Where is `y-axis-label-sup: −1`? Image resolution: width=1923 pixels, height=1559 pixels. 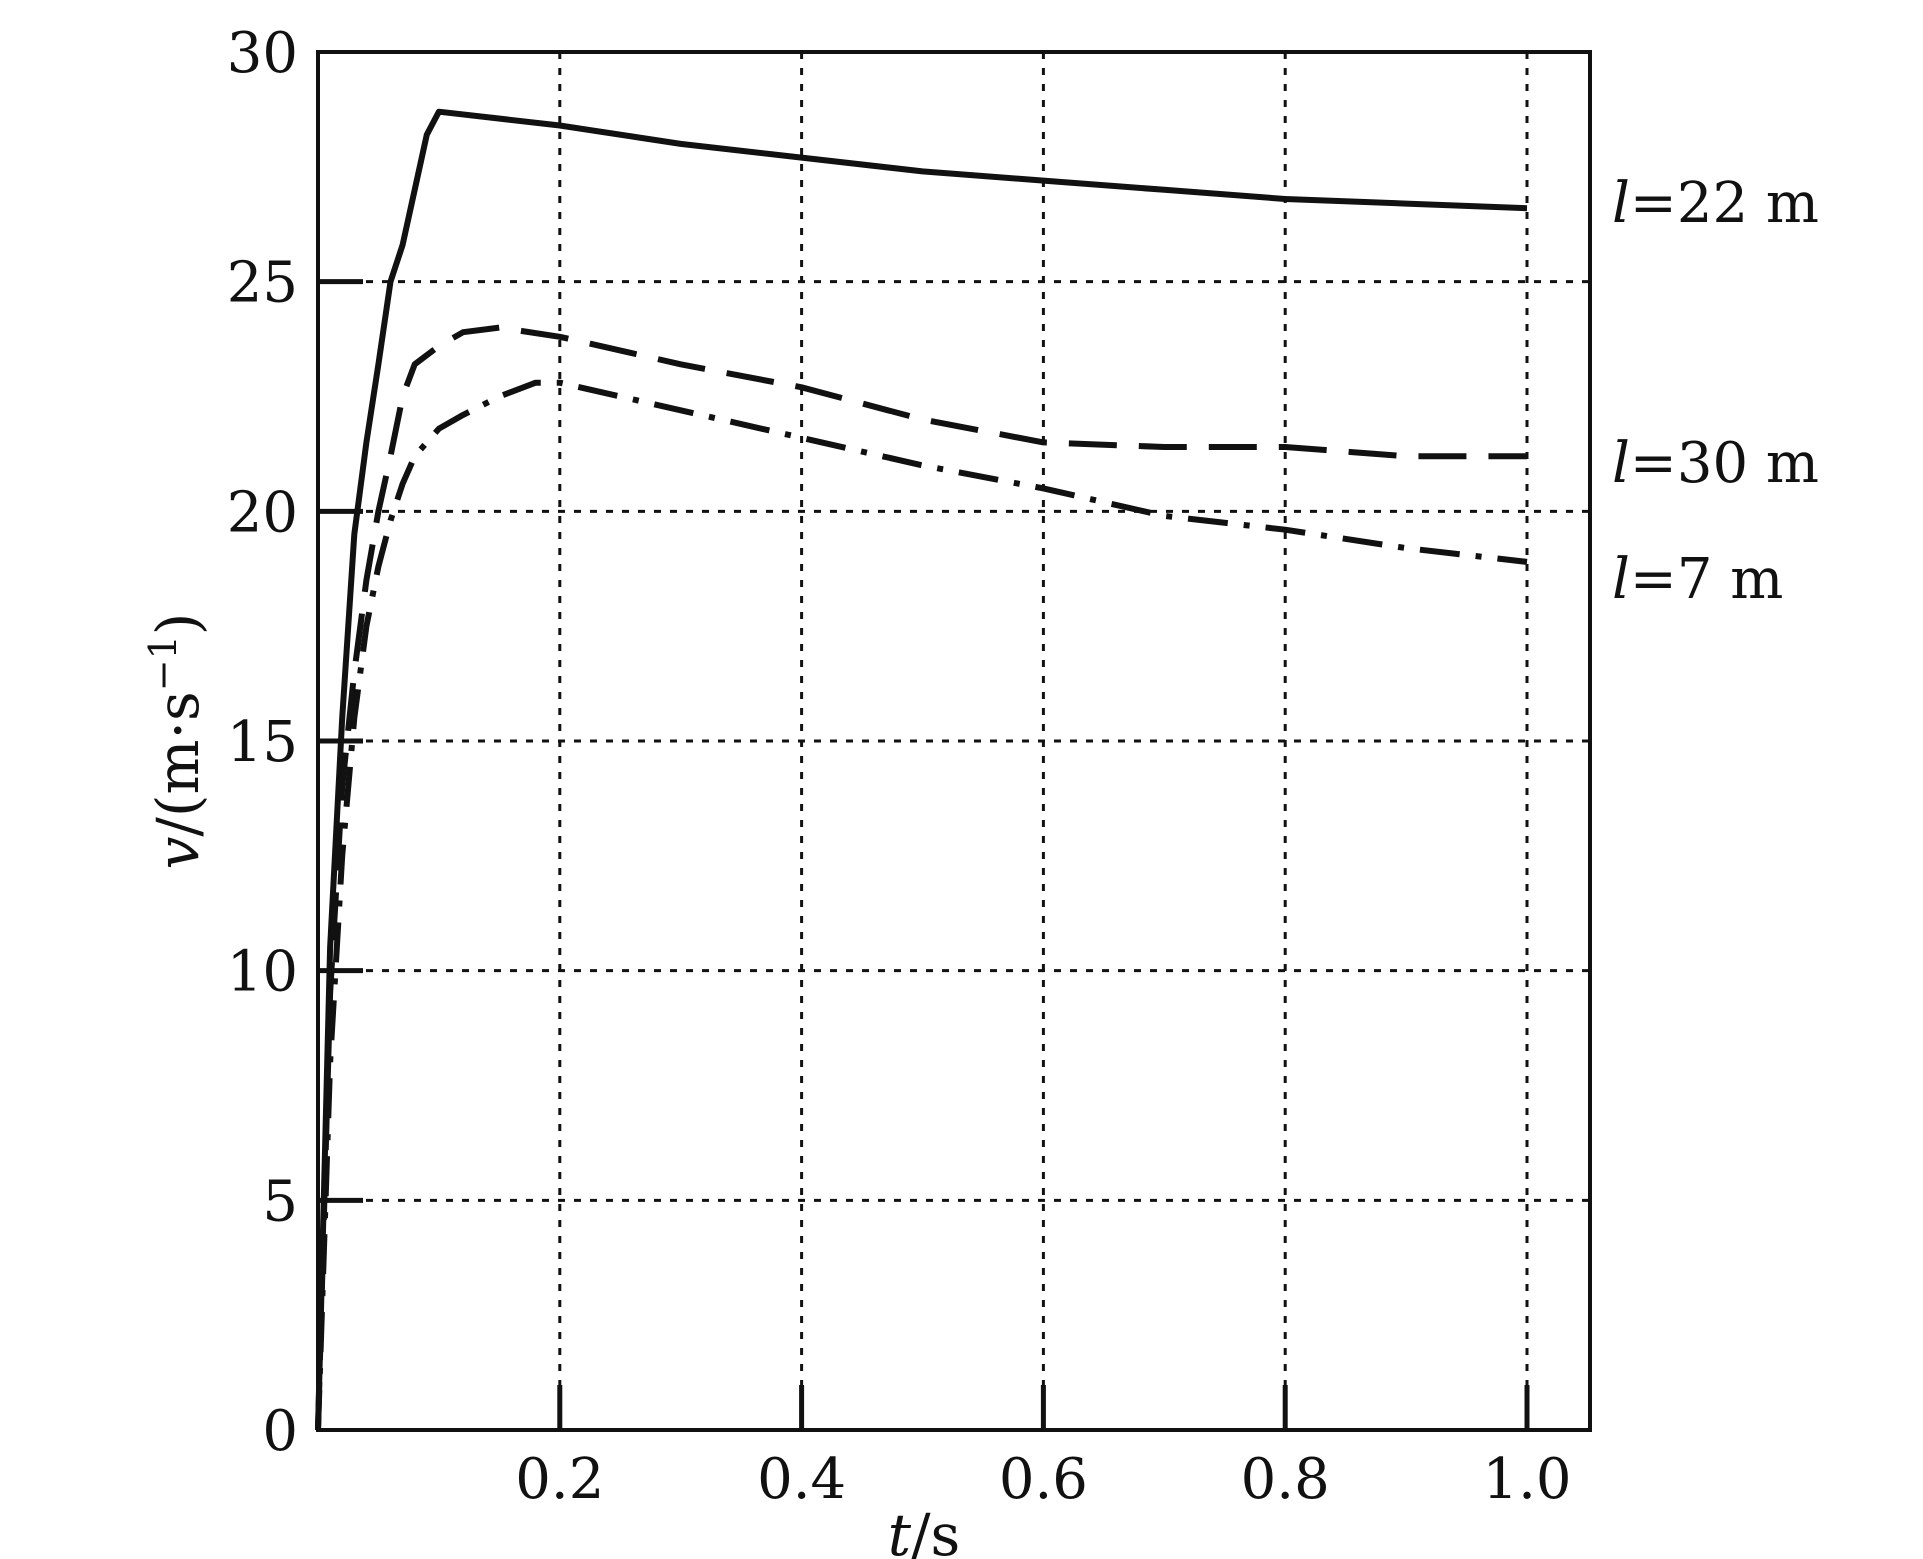 y-axis-label-sup: −1 is located at coordinates (163, 663).